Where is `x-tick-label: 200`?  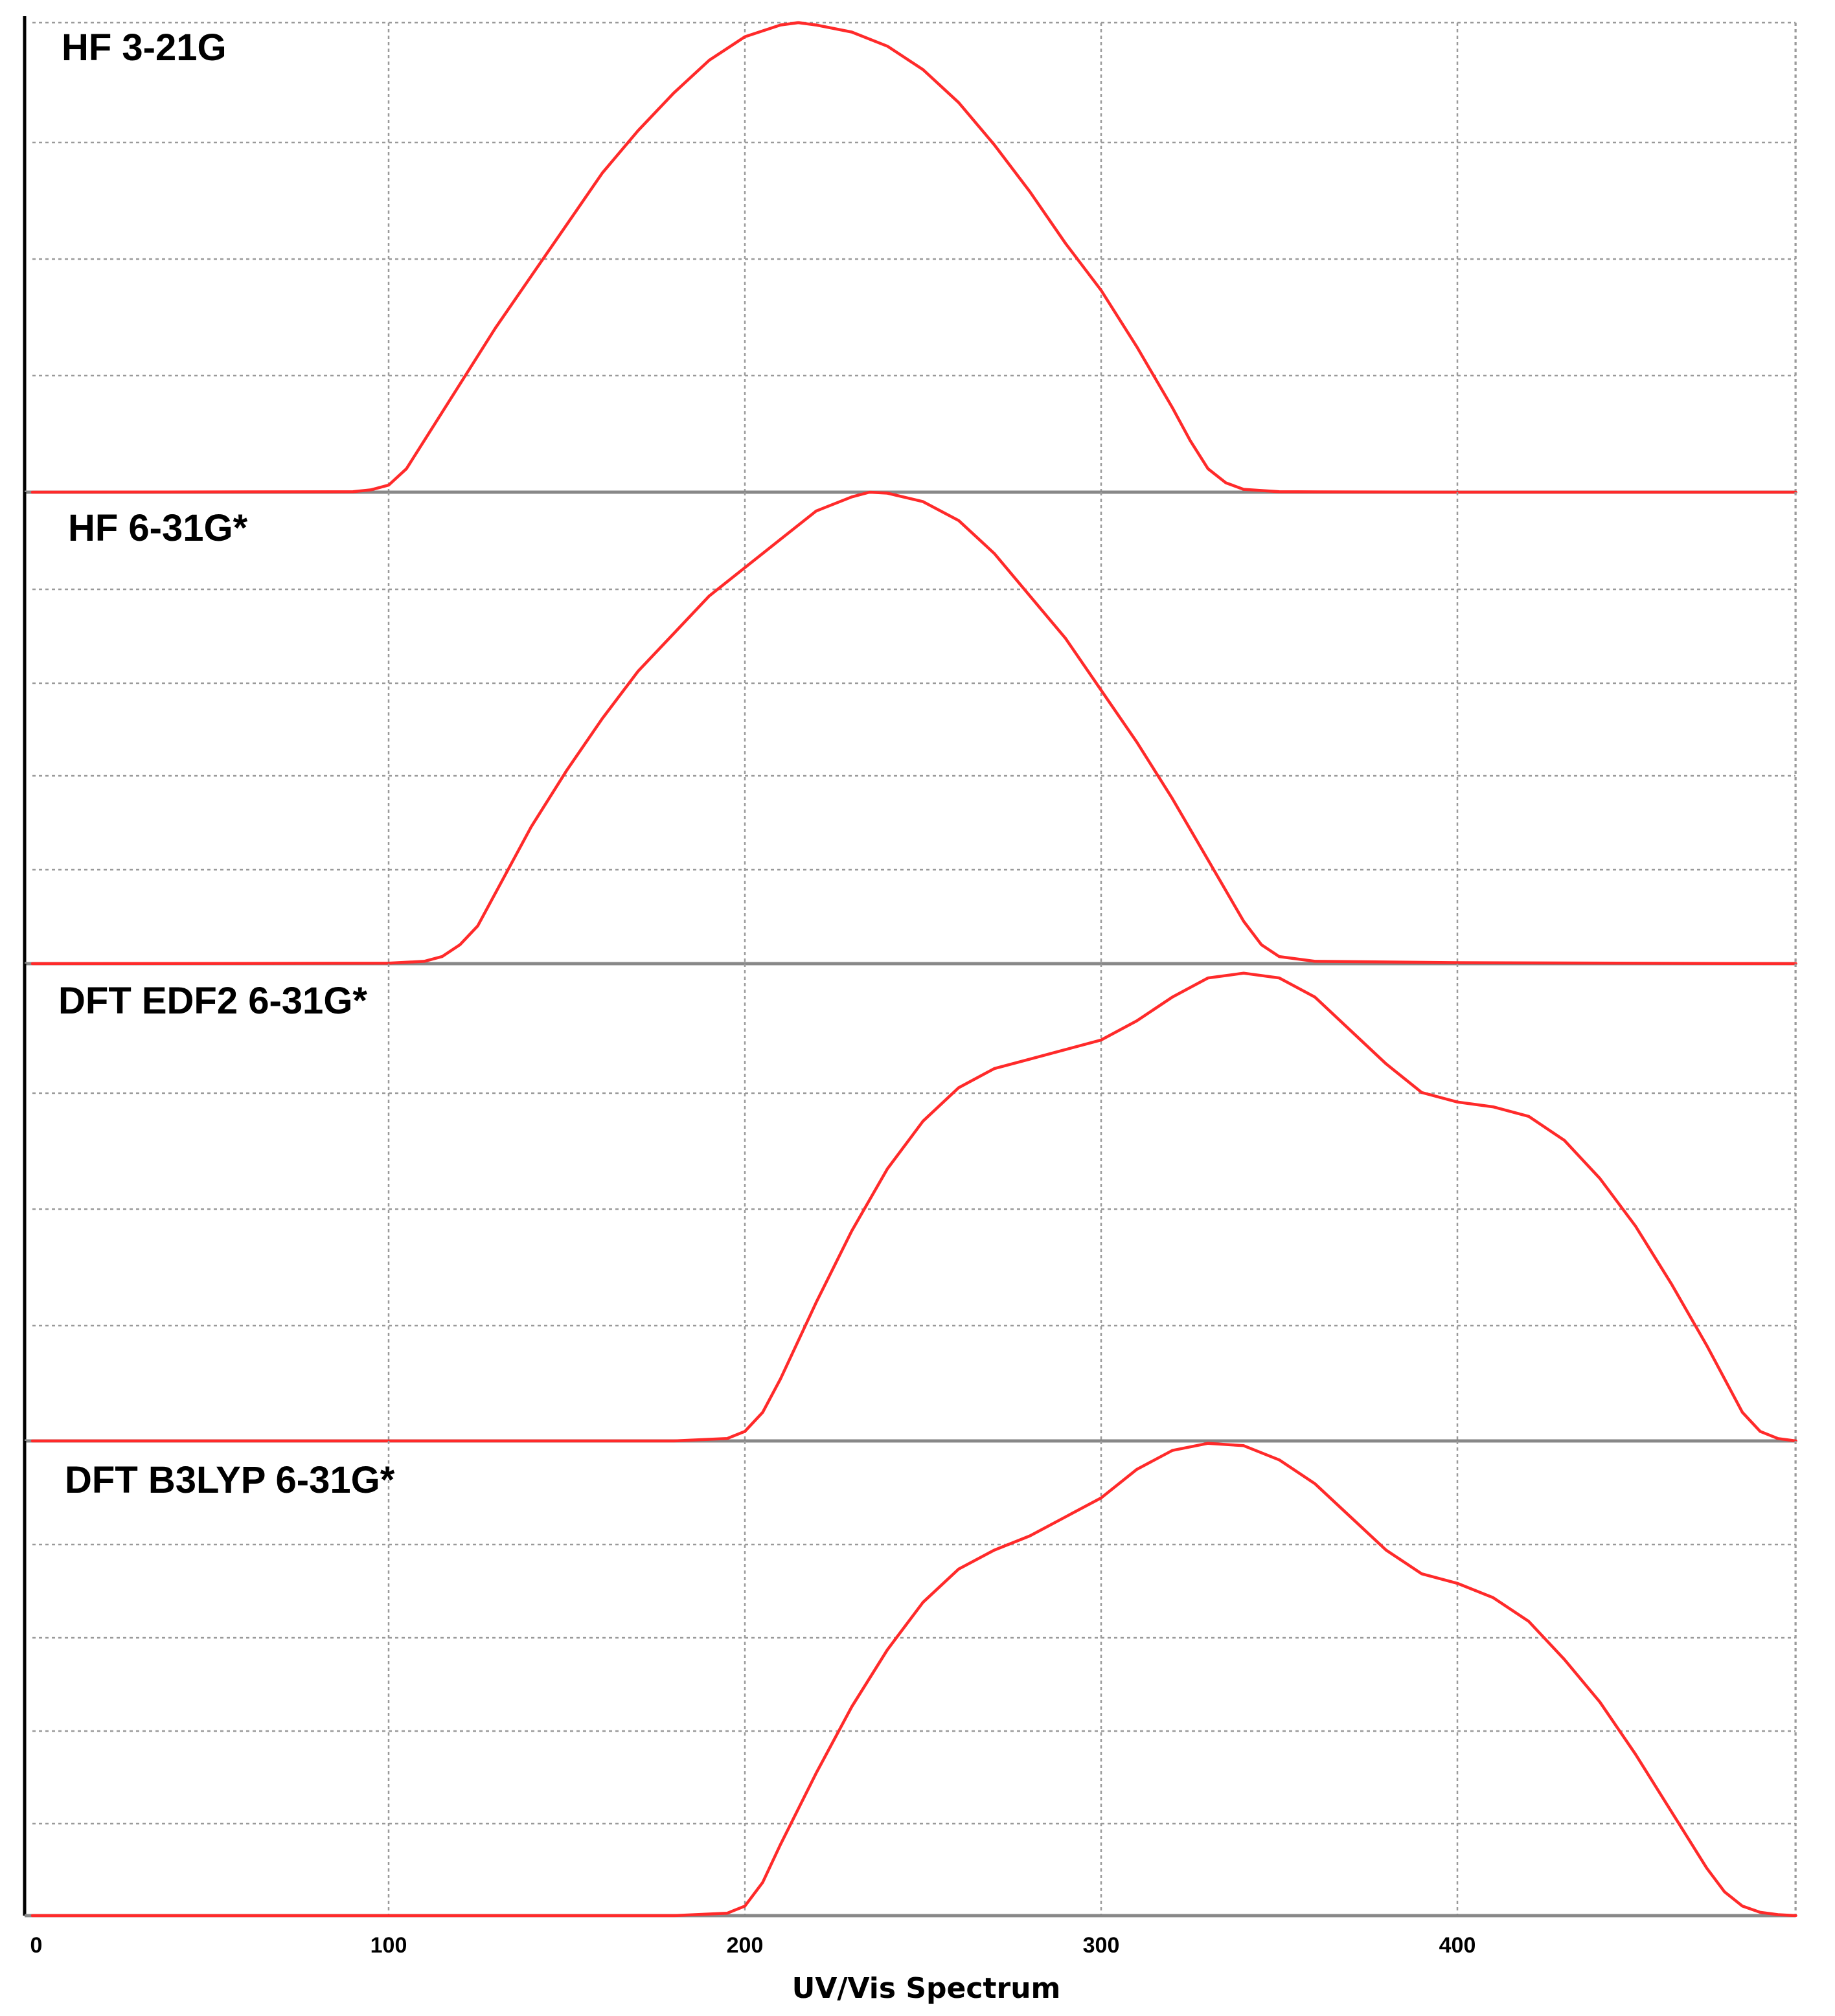 x-tick-label: 200 is located at coordinates (745, 1945).